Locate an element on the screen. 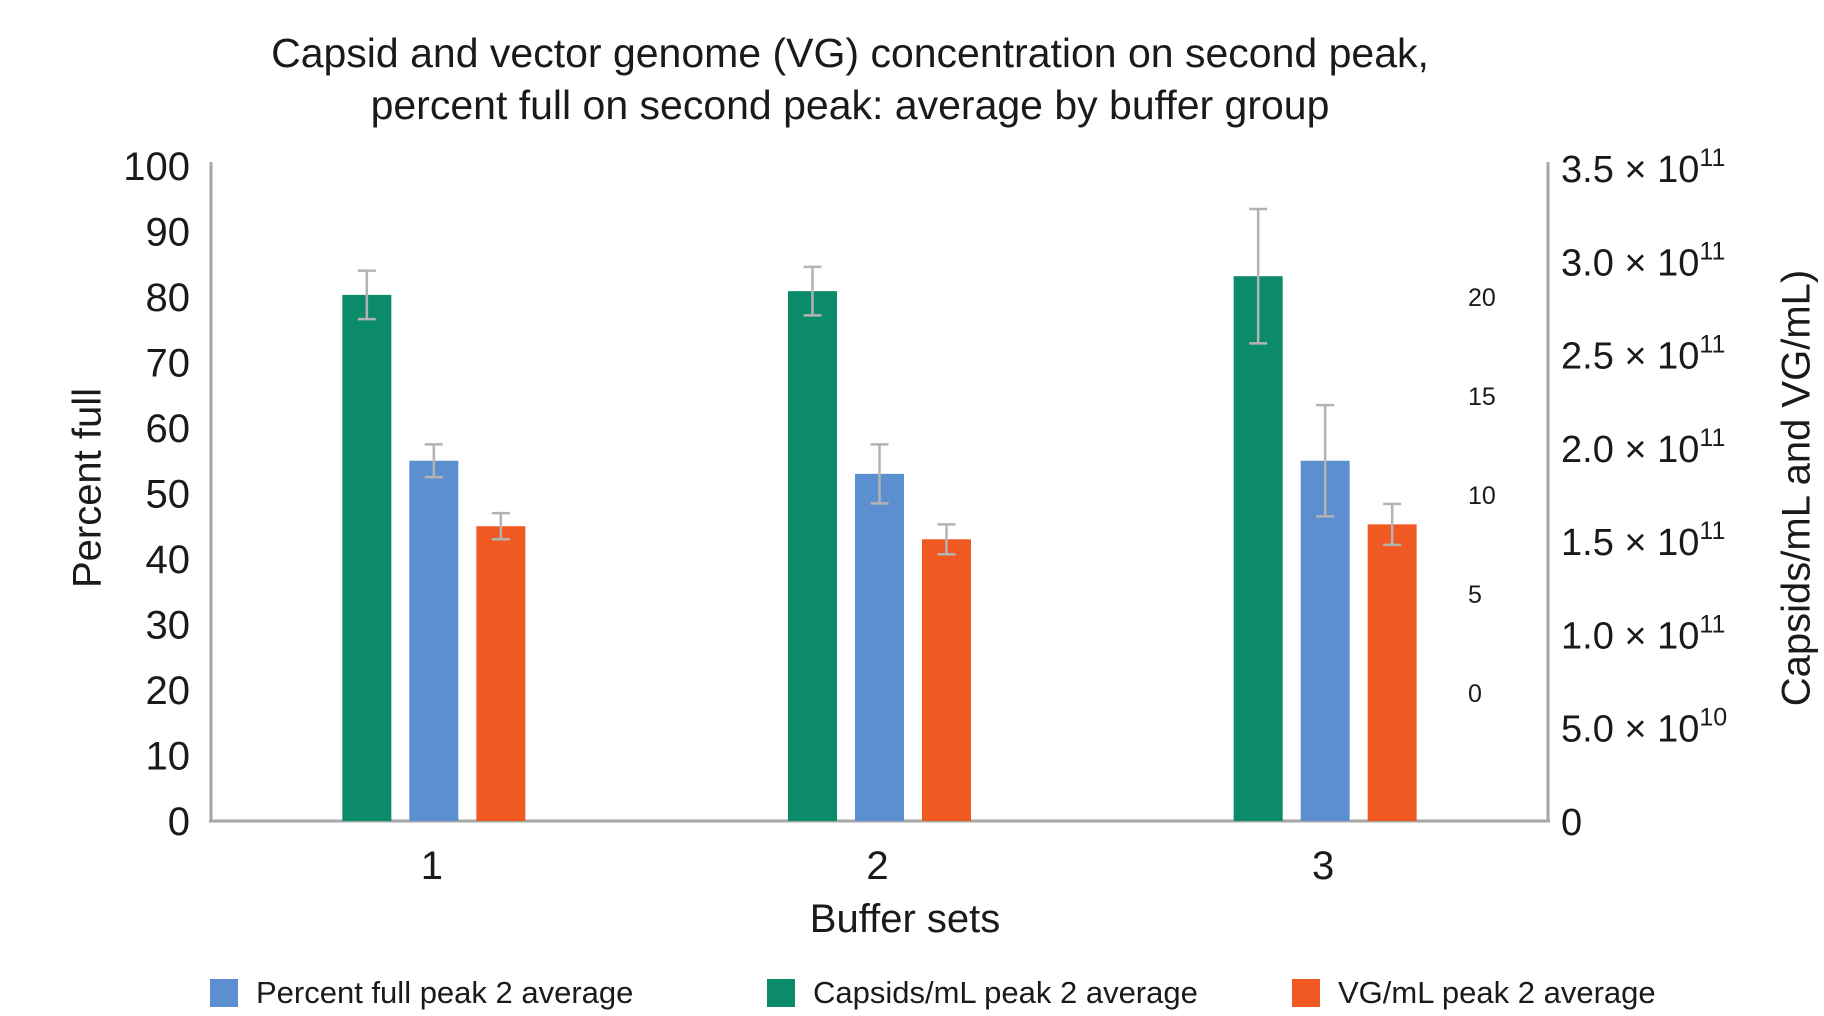 The height and width of the screenshot is (1016, 1824). legend-swatch-vg is located at coordinates (1306, 993).